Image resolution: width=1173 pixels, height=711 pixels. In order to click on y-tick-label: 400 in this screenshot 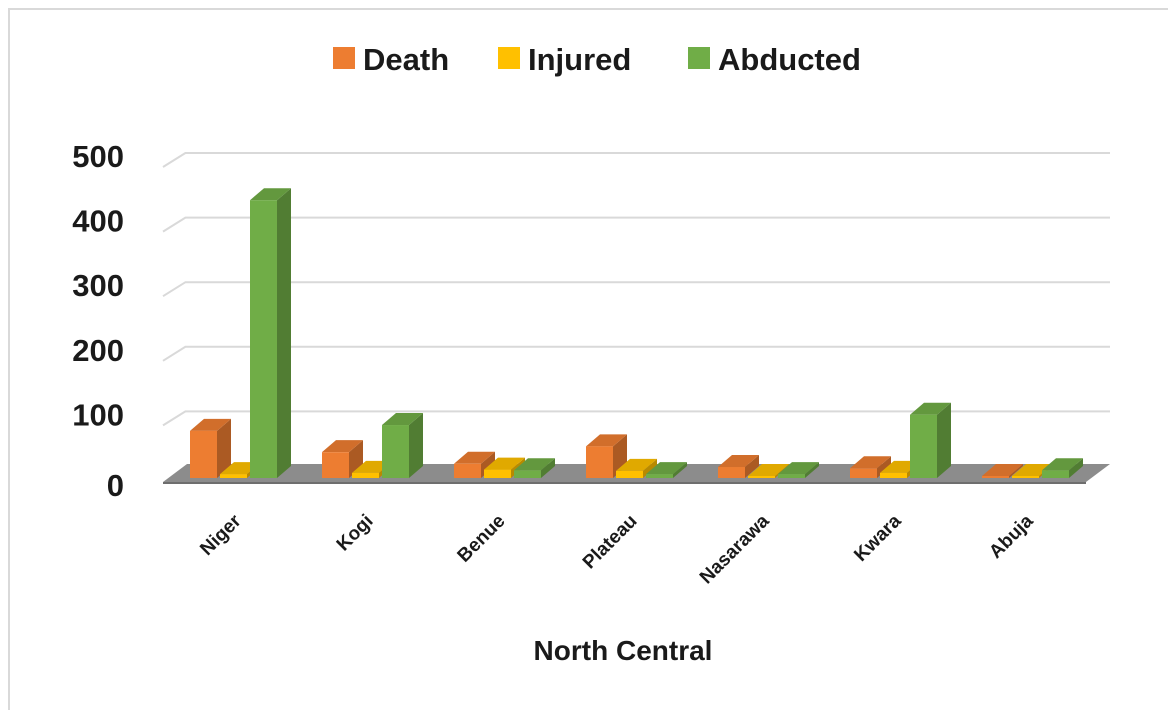, I will do `click(98, 221)`.